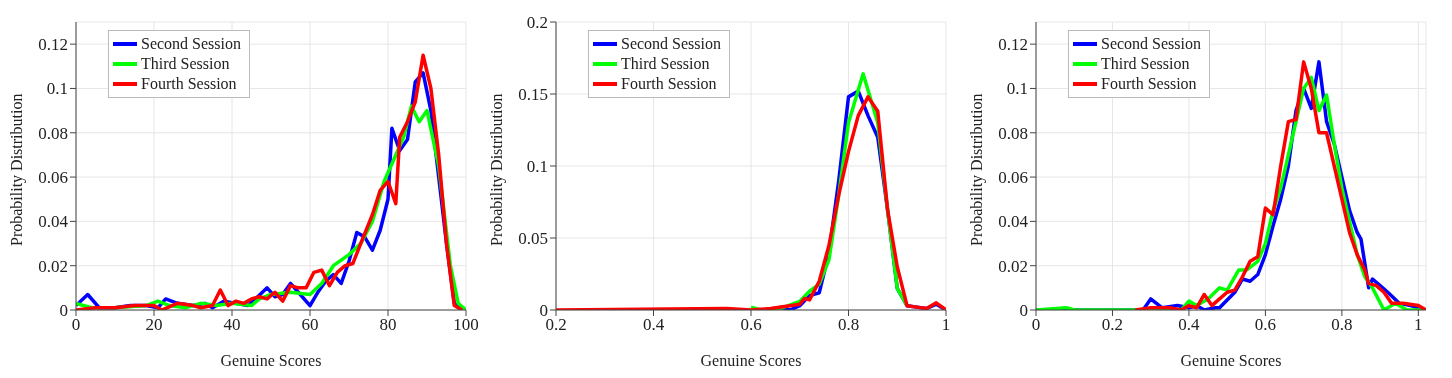 The height and width of the screenshot is (378, 1452). What do you see at coordinates (533, 95) in the screenshot?
I see `y-tick-label: 0.15` at bounding box center [533, 95].